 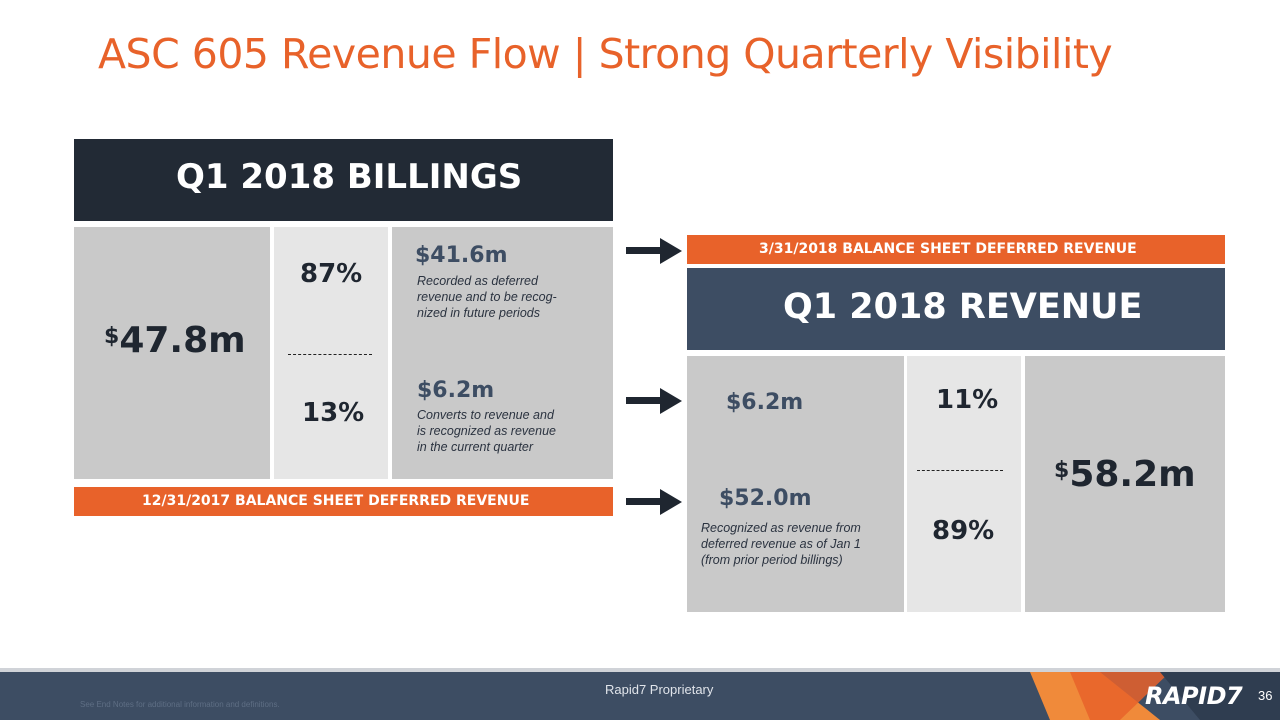 I want to click on billings-top-amount: $41.6m, so click(x=461, y=255).